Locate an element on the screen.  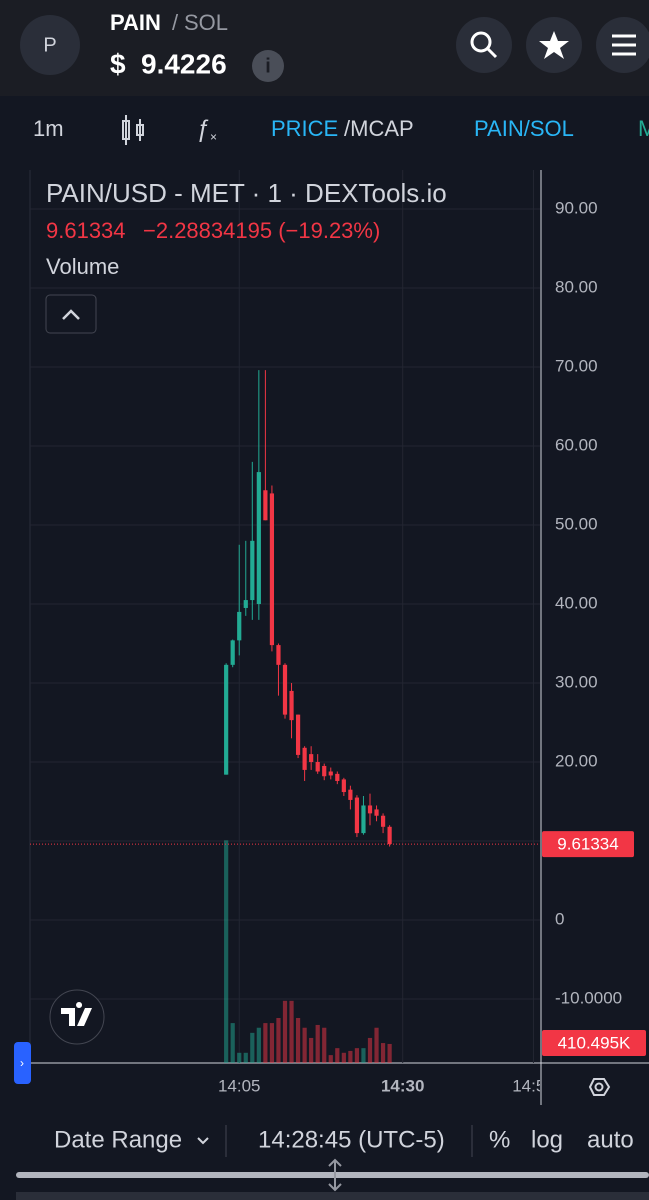
y-tick-label: -10.0000 is located at coordinates (588, 997).